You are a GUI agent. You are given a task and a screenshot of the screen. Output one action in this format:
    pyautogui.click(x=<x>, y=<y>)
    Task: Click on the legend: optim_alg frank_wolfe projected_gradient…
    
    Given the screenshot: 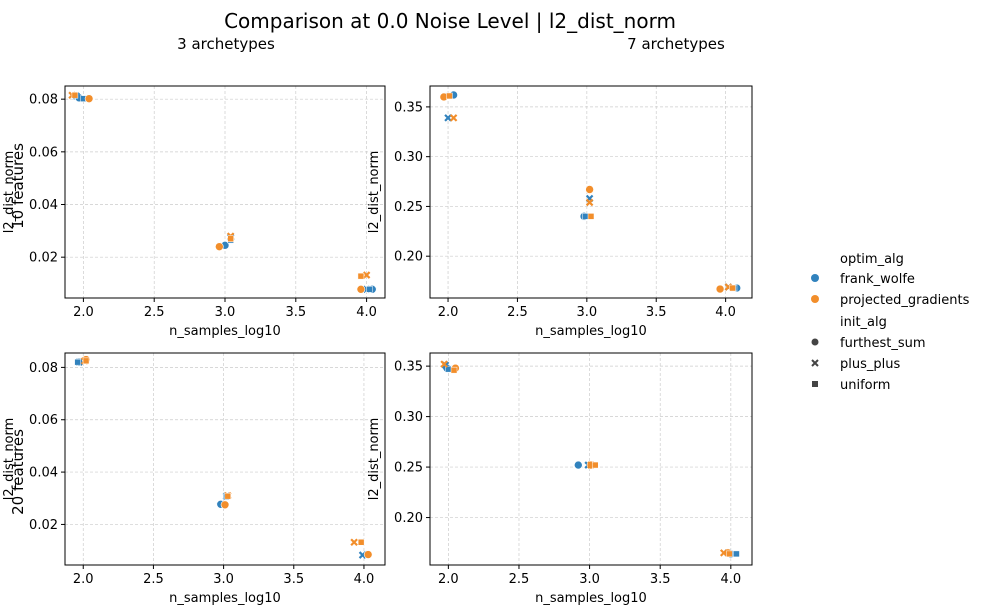 What is the action you would take?
    pyautogui.click(x=890, y=322)
    